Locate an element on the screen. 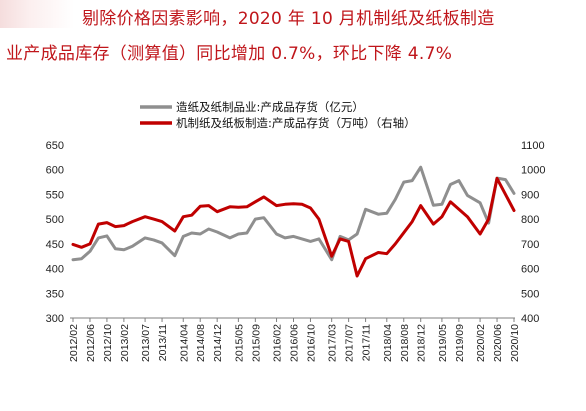 This screenshot has height=411, width=586. x-tick-label: 2014/12 is located at coordinates (218, 343).